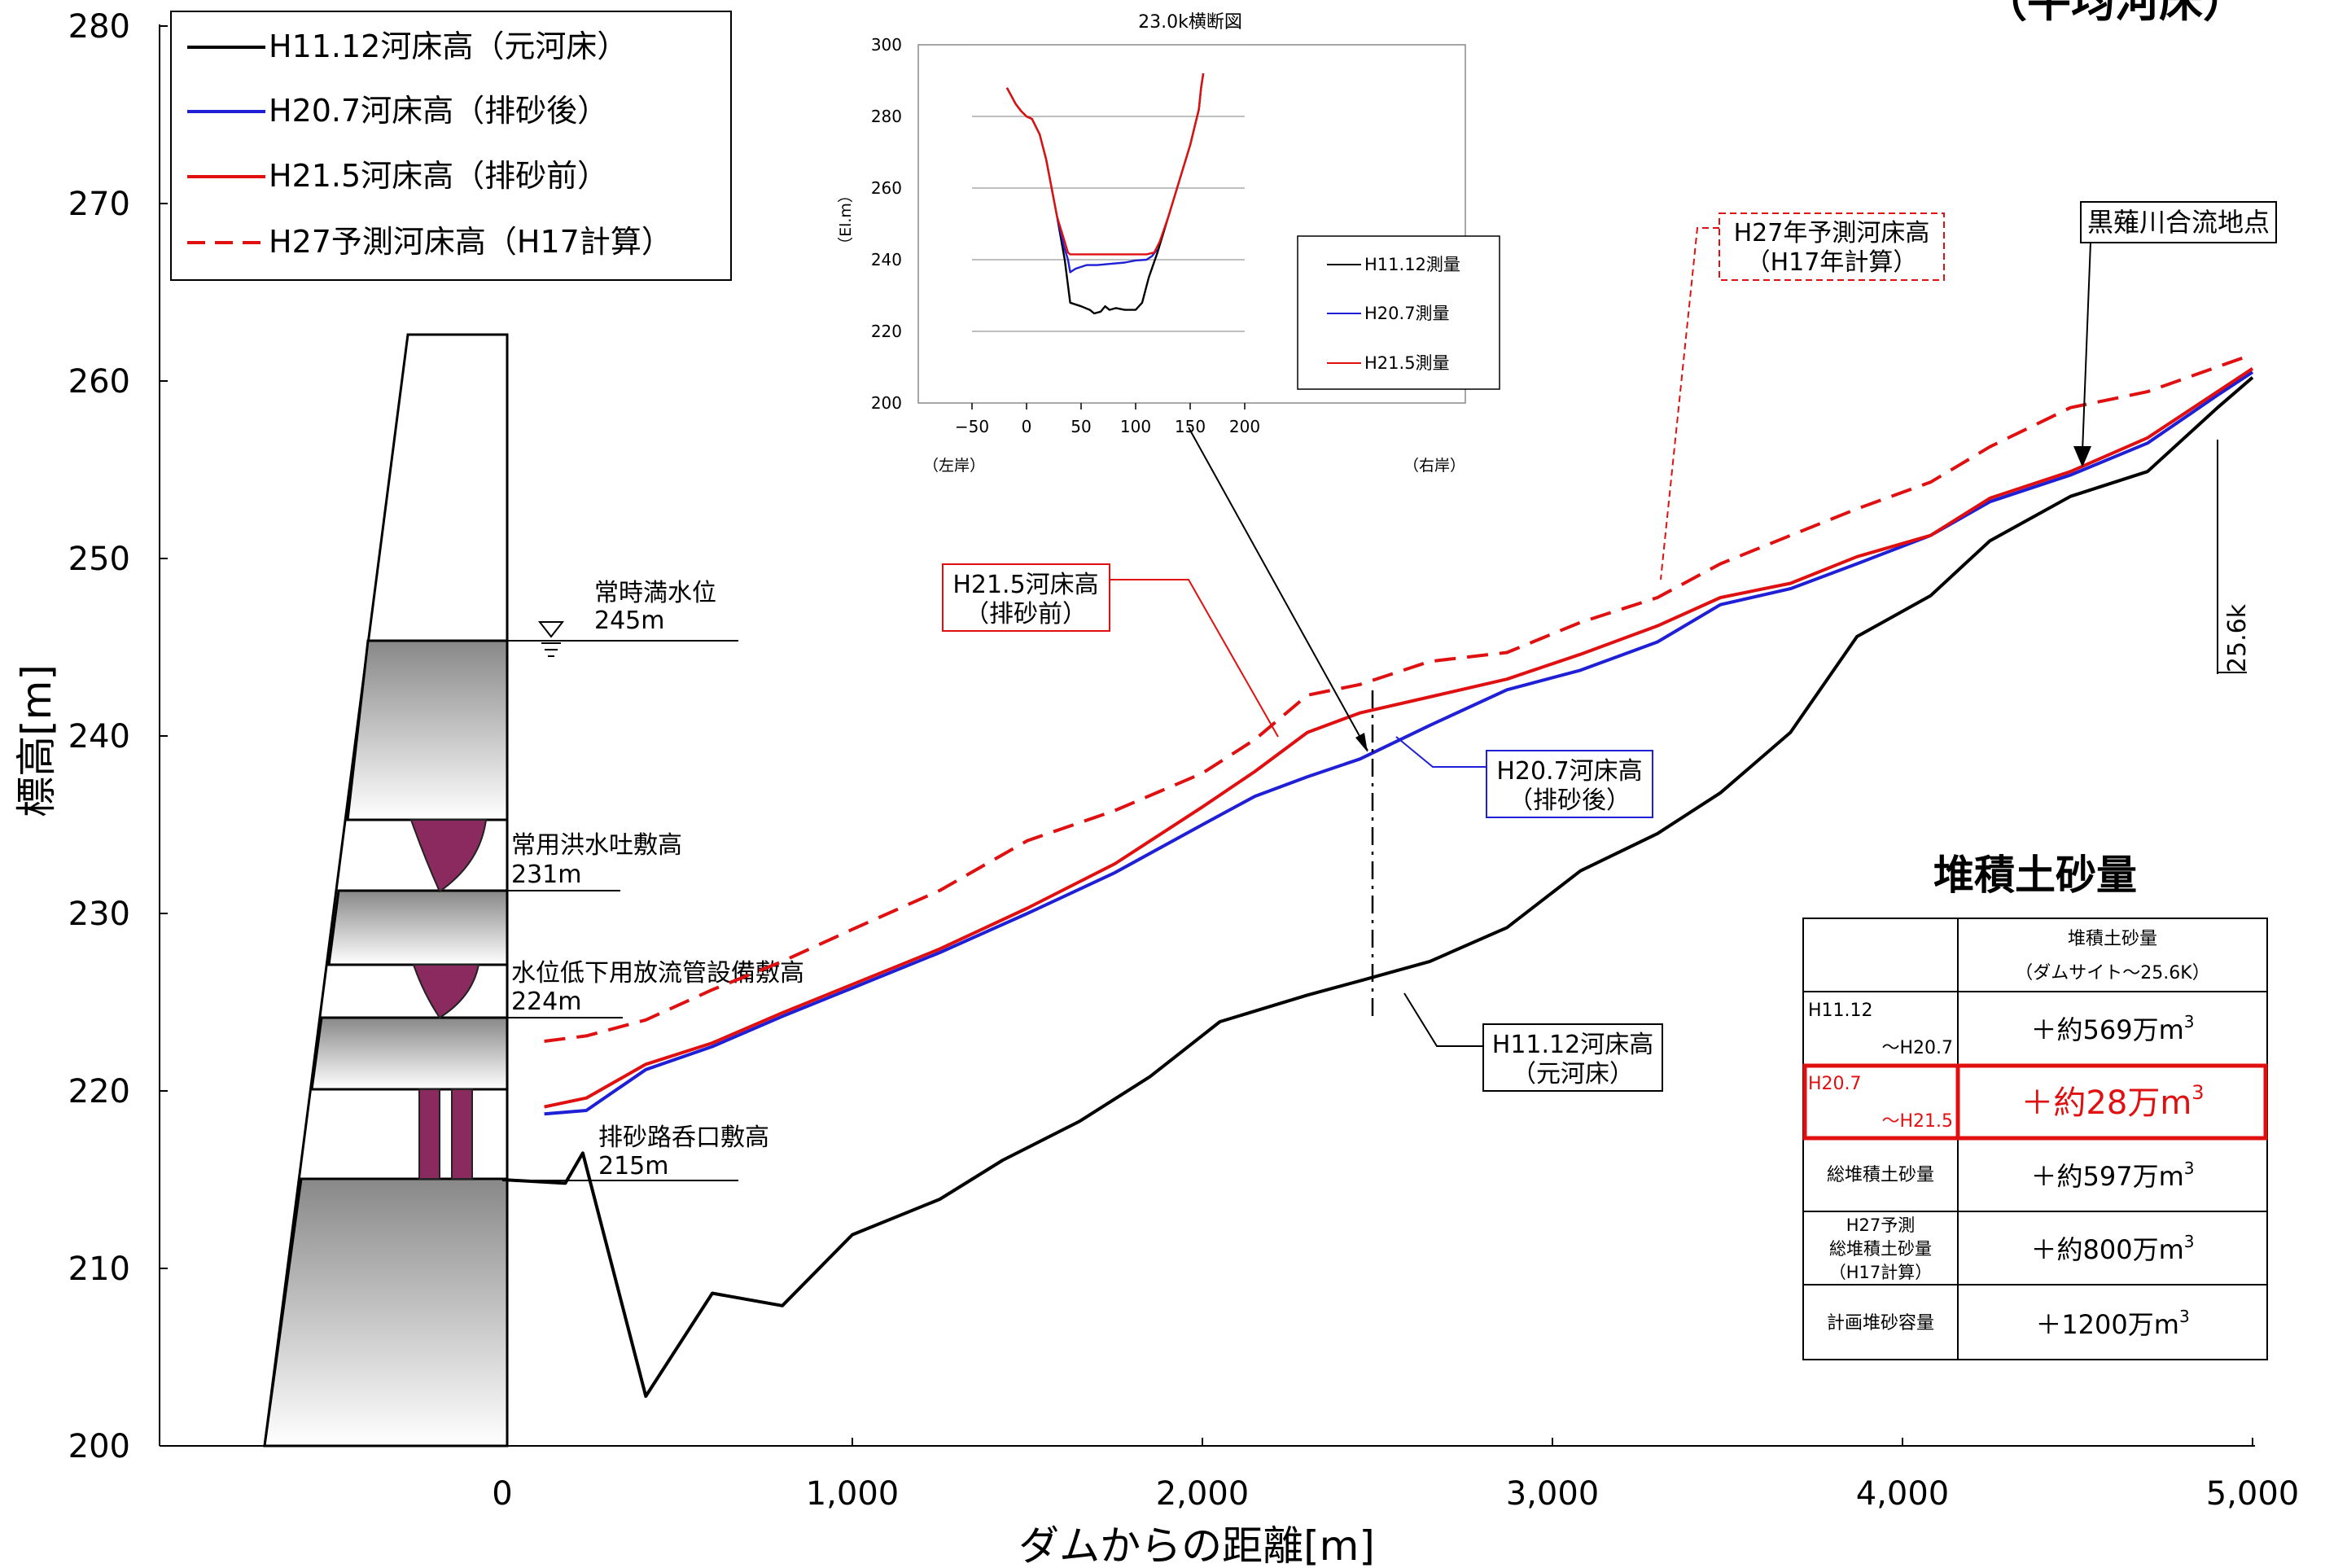  I want to click on table-row-0-label-1: H11.12, so click(1840, 1011).